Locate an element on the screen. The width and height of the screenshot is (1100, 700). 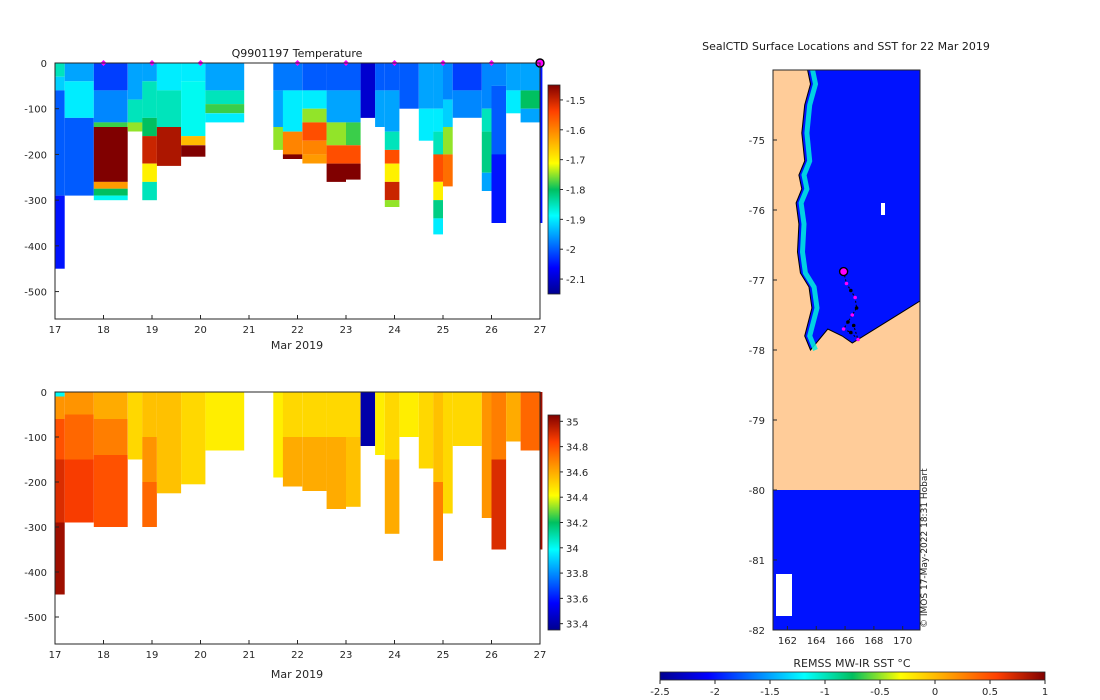
temperature-xlabel: Mar 2019 is located at coordinates (297, 345).